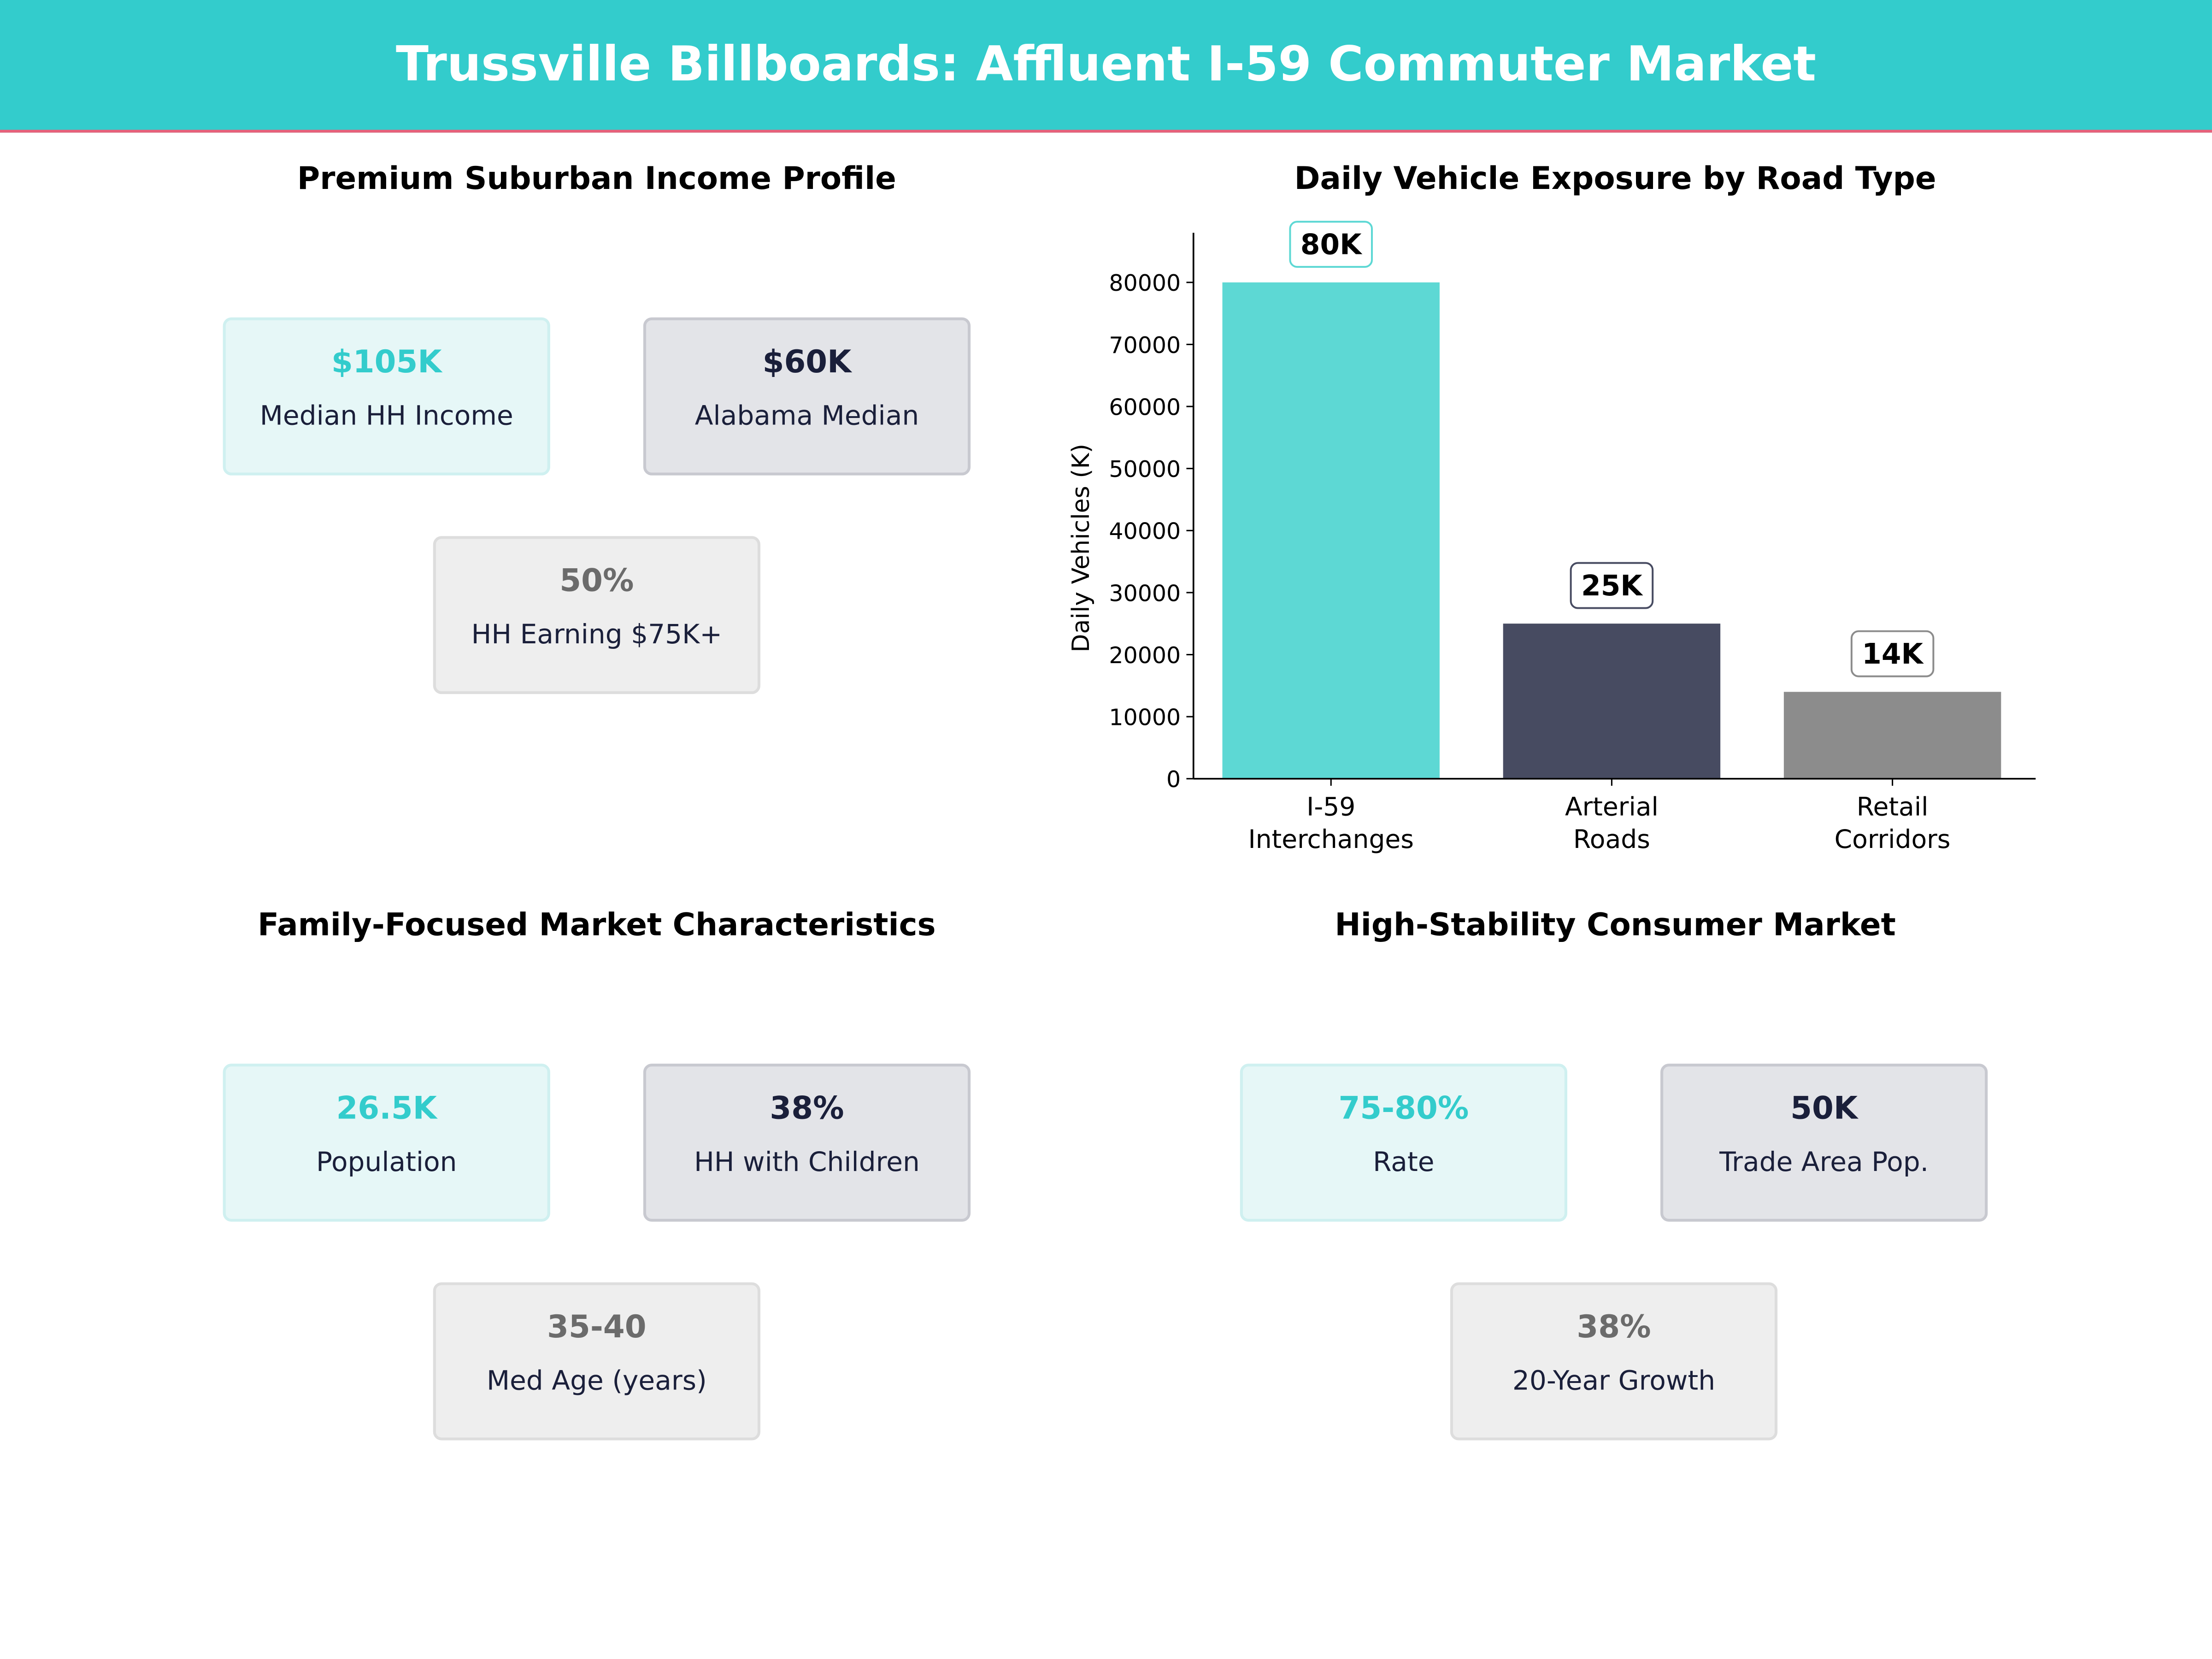  Describe the element at coordinates (597, 926) in the screenshot. I see `panel-title-family: Family-Focused Market Characteristics` at that location.